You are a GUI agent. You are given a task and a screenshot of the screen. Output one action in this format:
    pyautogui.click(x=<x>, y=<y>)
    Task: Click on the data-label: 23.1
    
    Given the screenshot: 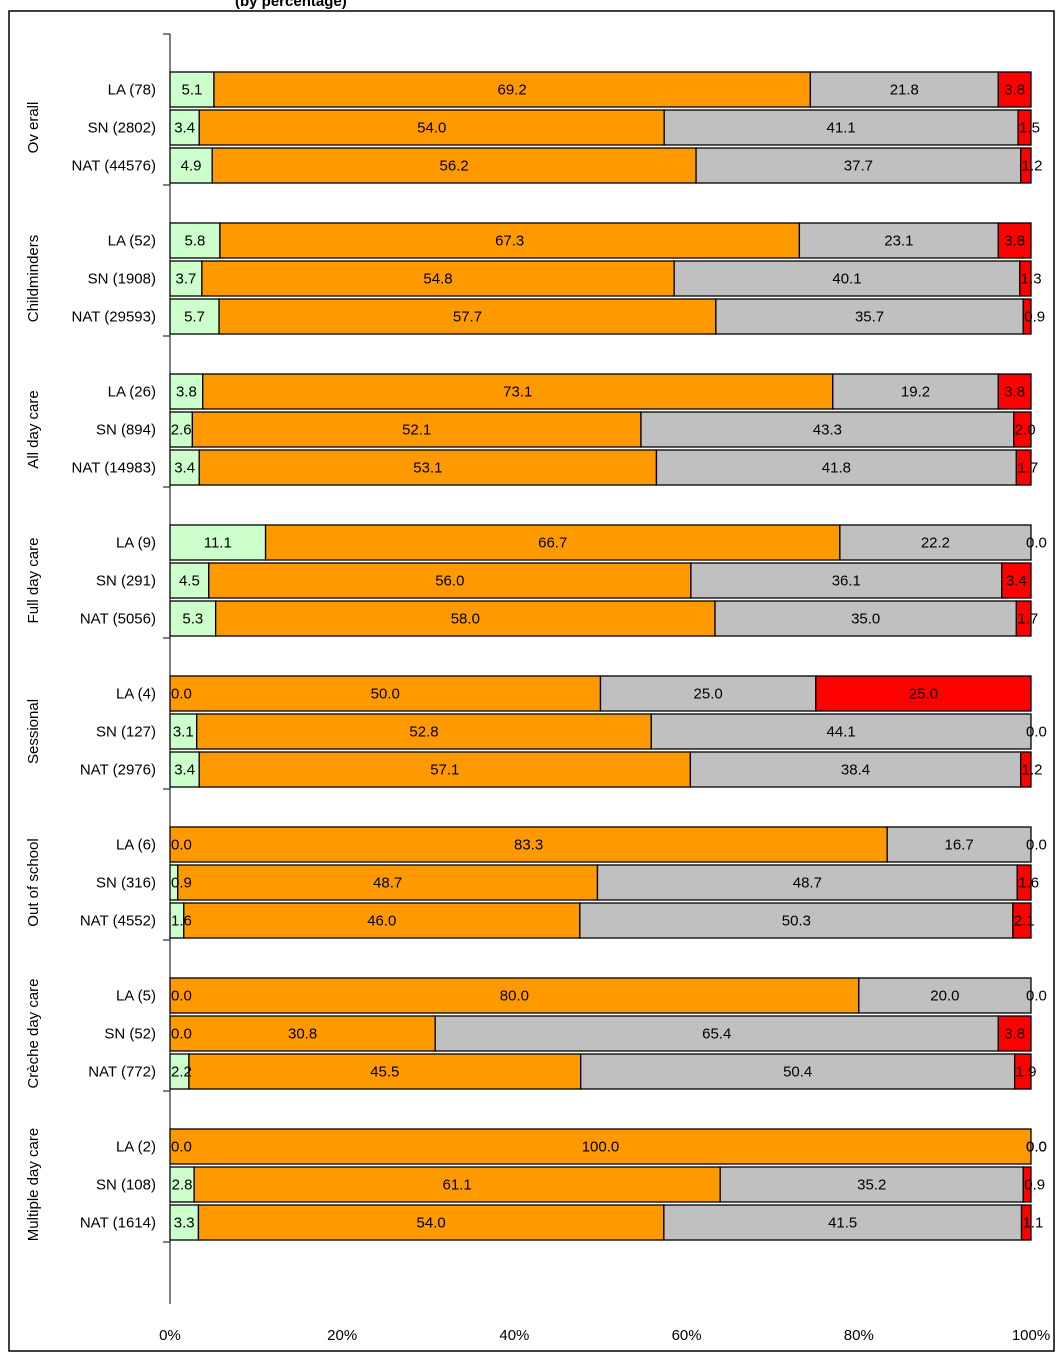 What is the action you would take?
    pyautogui.click(x=898, y=241)
    